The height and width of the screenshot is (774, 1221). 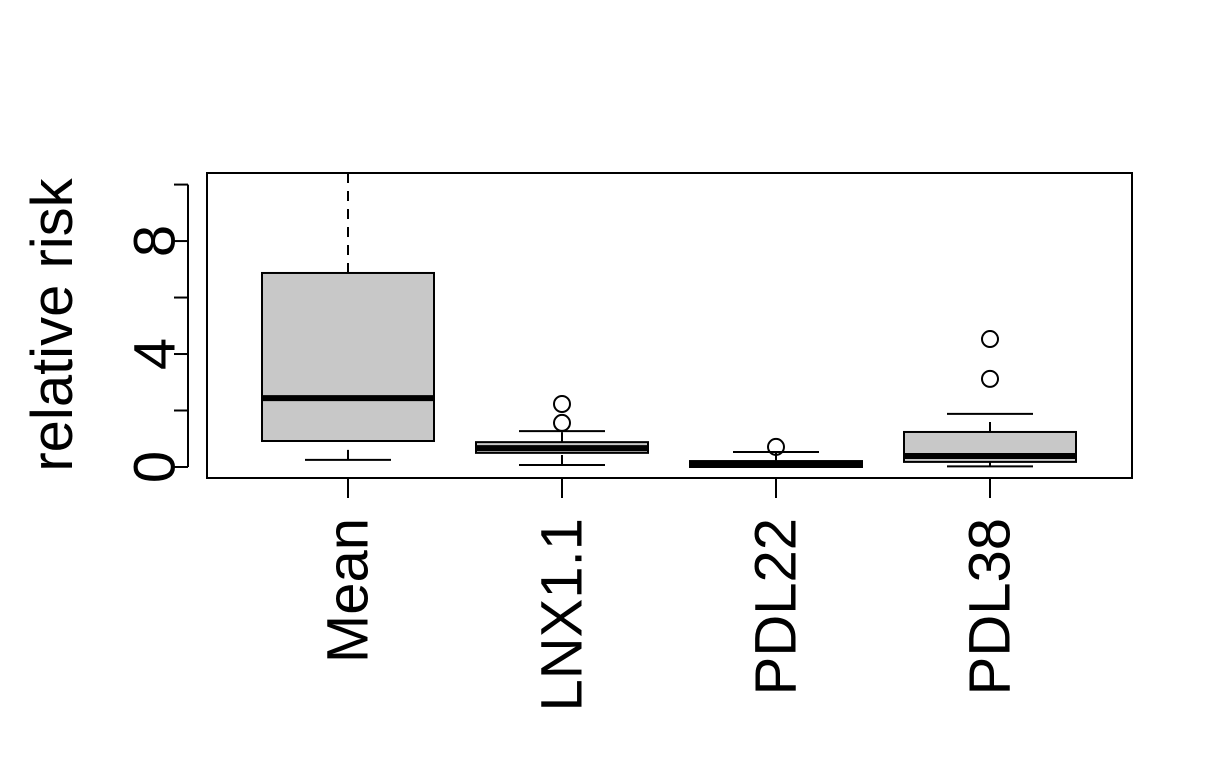 What do you see at coordinates (776, 606) in the screenshot?
I see `x-tick-label: PDL22` at bounding box center [776, 606].